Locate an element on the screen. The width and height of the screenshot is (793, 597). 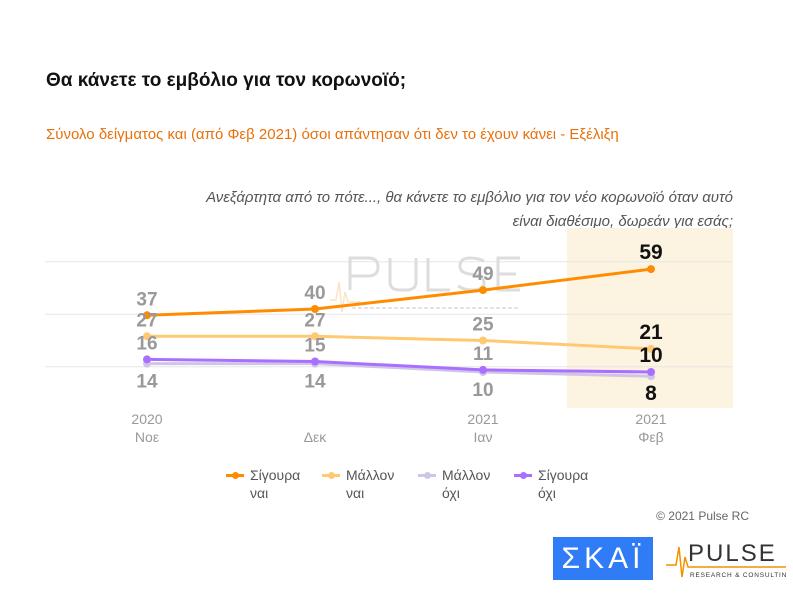
legend-item: Σίγουρα όχι is located at coordinates (551, 484).